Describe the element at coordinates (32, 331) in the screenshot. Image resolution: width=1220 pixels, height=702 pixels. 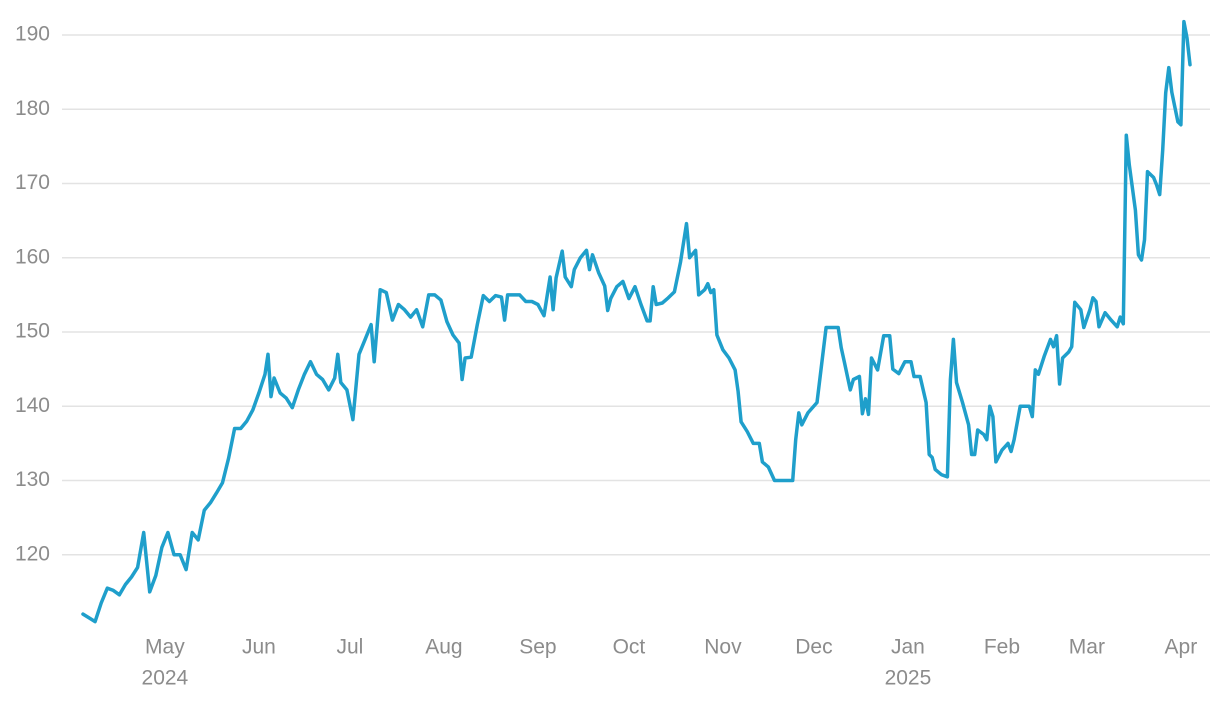
I see `y-tick-label: 150` at that location.